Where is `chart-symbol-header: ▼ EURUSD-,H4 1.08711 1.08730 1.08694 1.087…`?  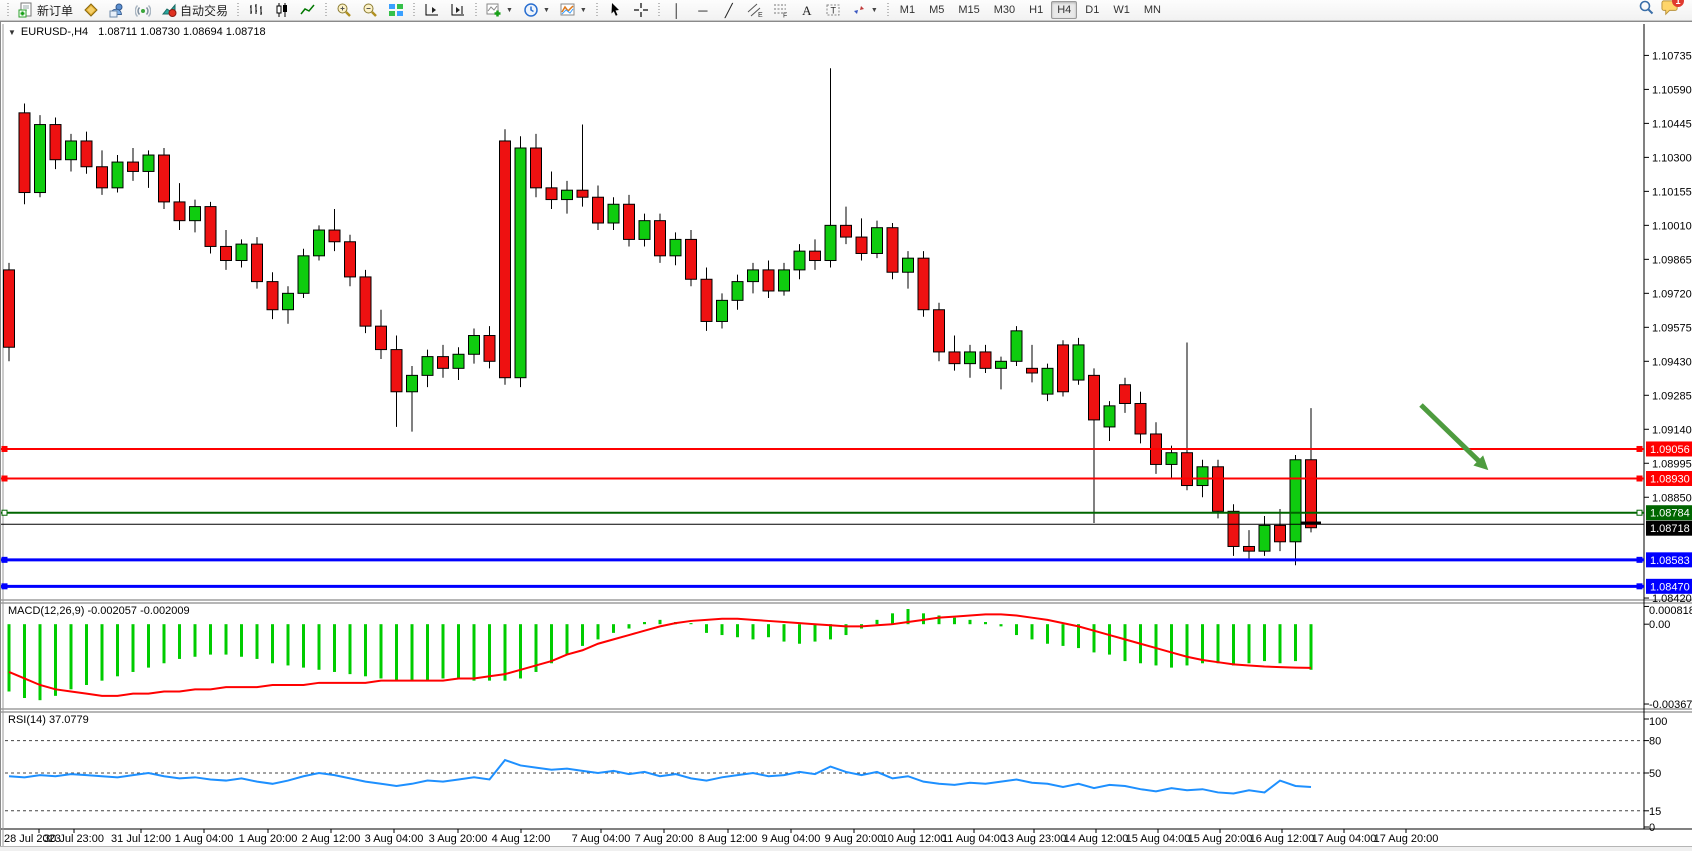 chart-symbol-header: ▼ EURUSD-,H4 1.08711 1.08730 1.08694 1.087… is located at coordinates (137, 32).